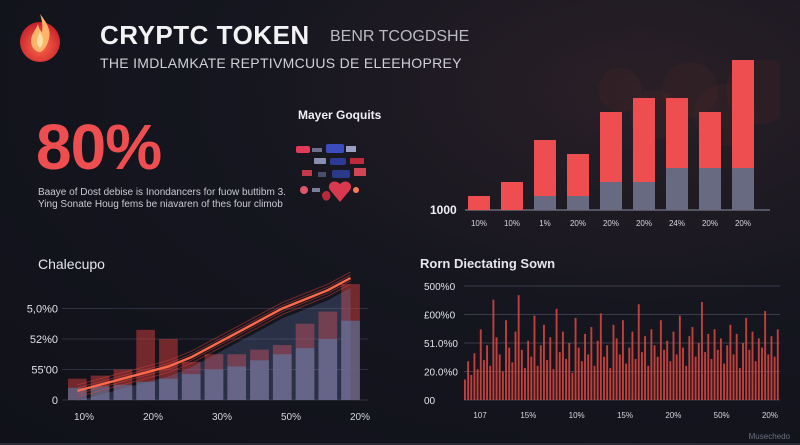  Describe the element at coordinates (722, 415) in the screenshot. I see `x-tick-label: 50%` at that location.